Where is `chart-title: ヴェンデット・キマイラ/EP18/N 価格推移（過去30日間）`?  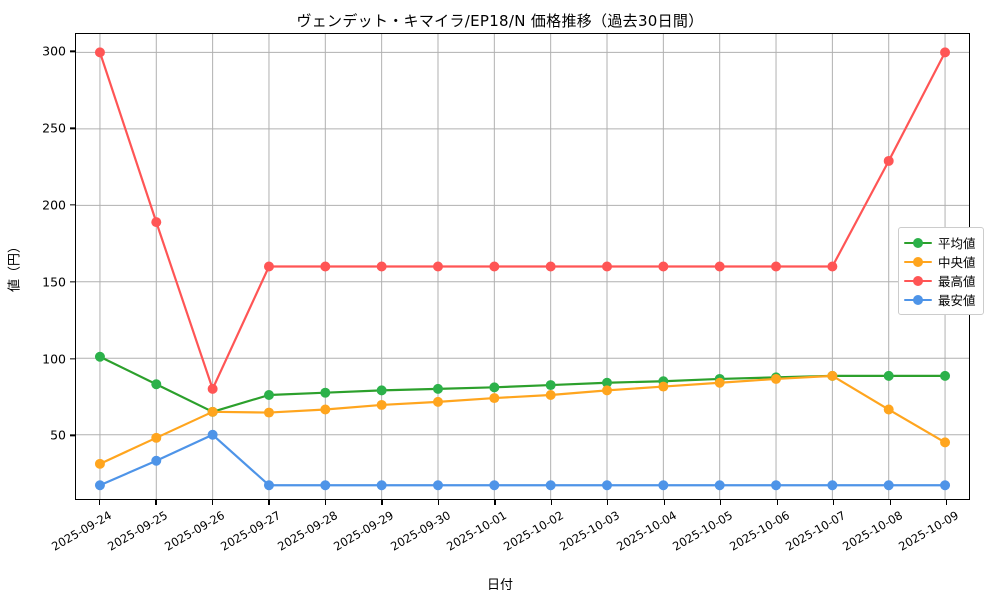
chart-title: ヴェンデット・キマイラ/EP18/N 価格推移（過去30日間） is located at coordinates (500, 21).